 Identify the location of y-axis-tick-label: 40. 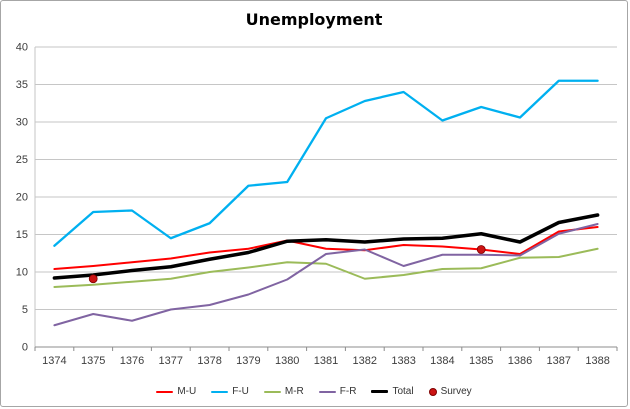
(22, 48).